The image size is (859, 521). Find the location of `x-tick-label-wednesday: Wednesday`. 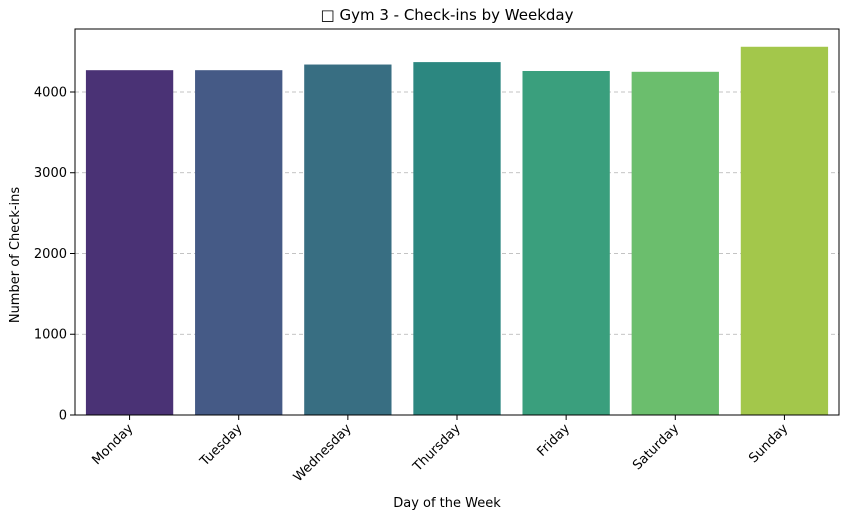

x-tick-label-wednesday: Wednesday is located at coordinates (323, 453).